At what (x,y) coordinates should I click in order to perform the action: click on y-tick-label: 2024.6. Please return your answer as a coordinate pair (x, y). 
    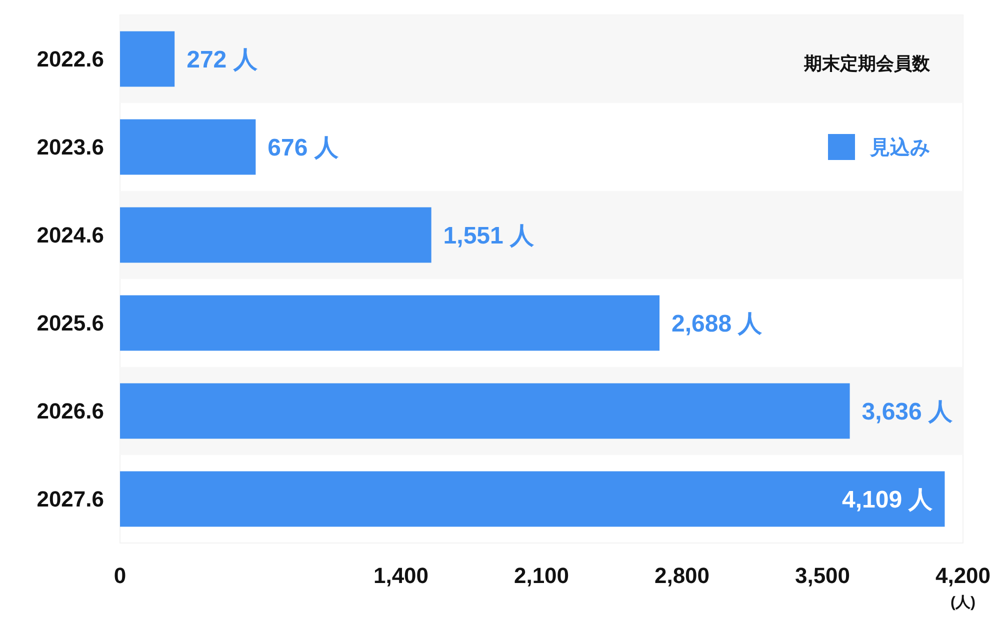
    Looking at the image, I should click on (70, 235).